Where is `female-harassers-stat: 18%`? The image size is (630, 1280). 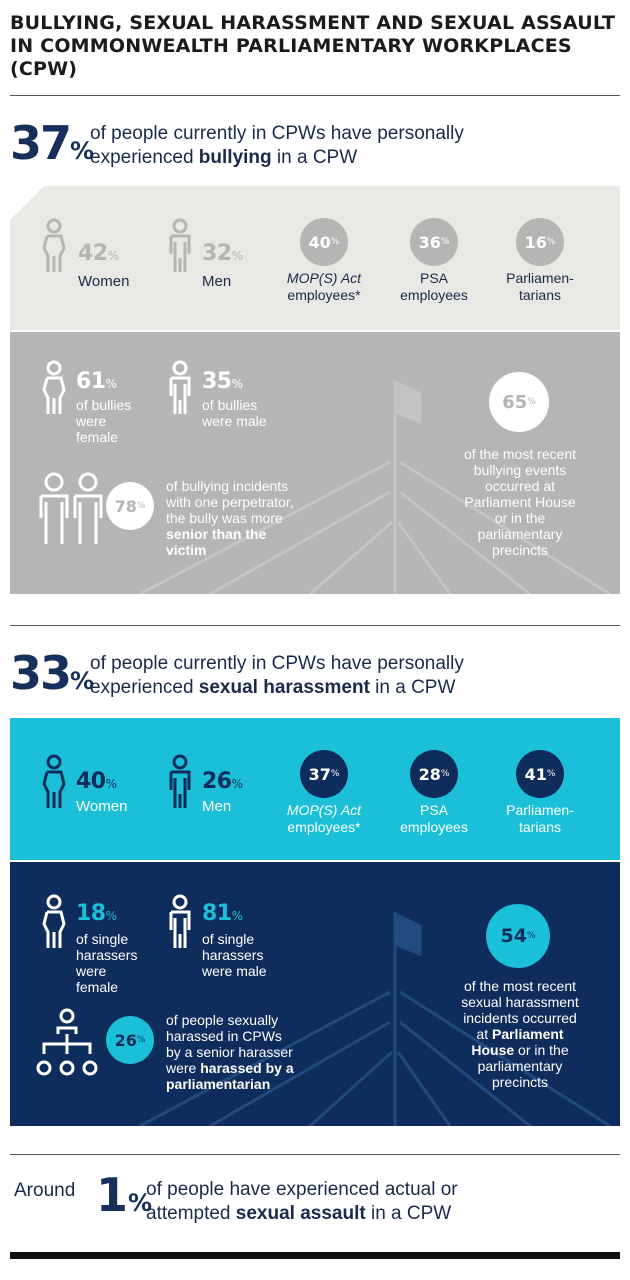
female-harassers-stat: 18% is located at coordinates (96, 913).